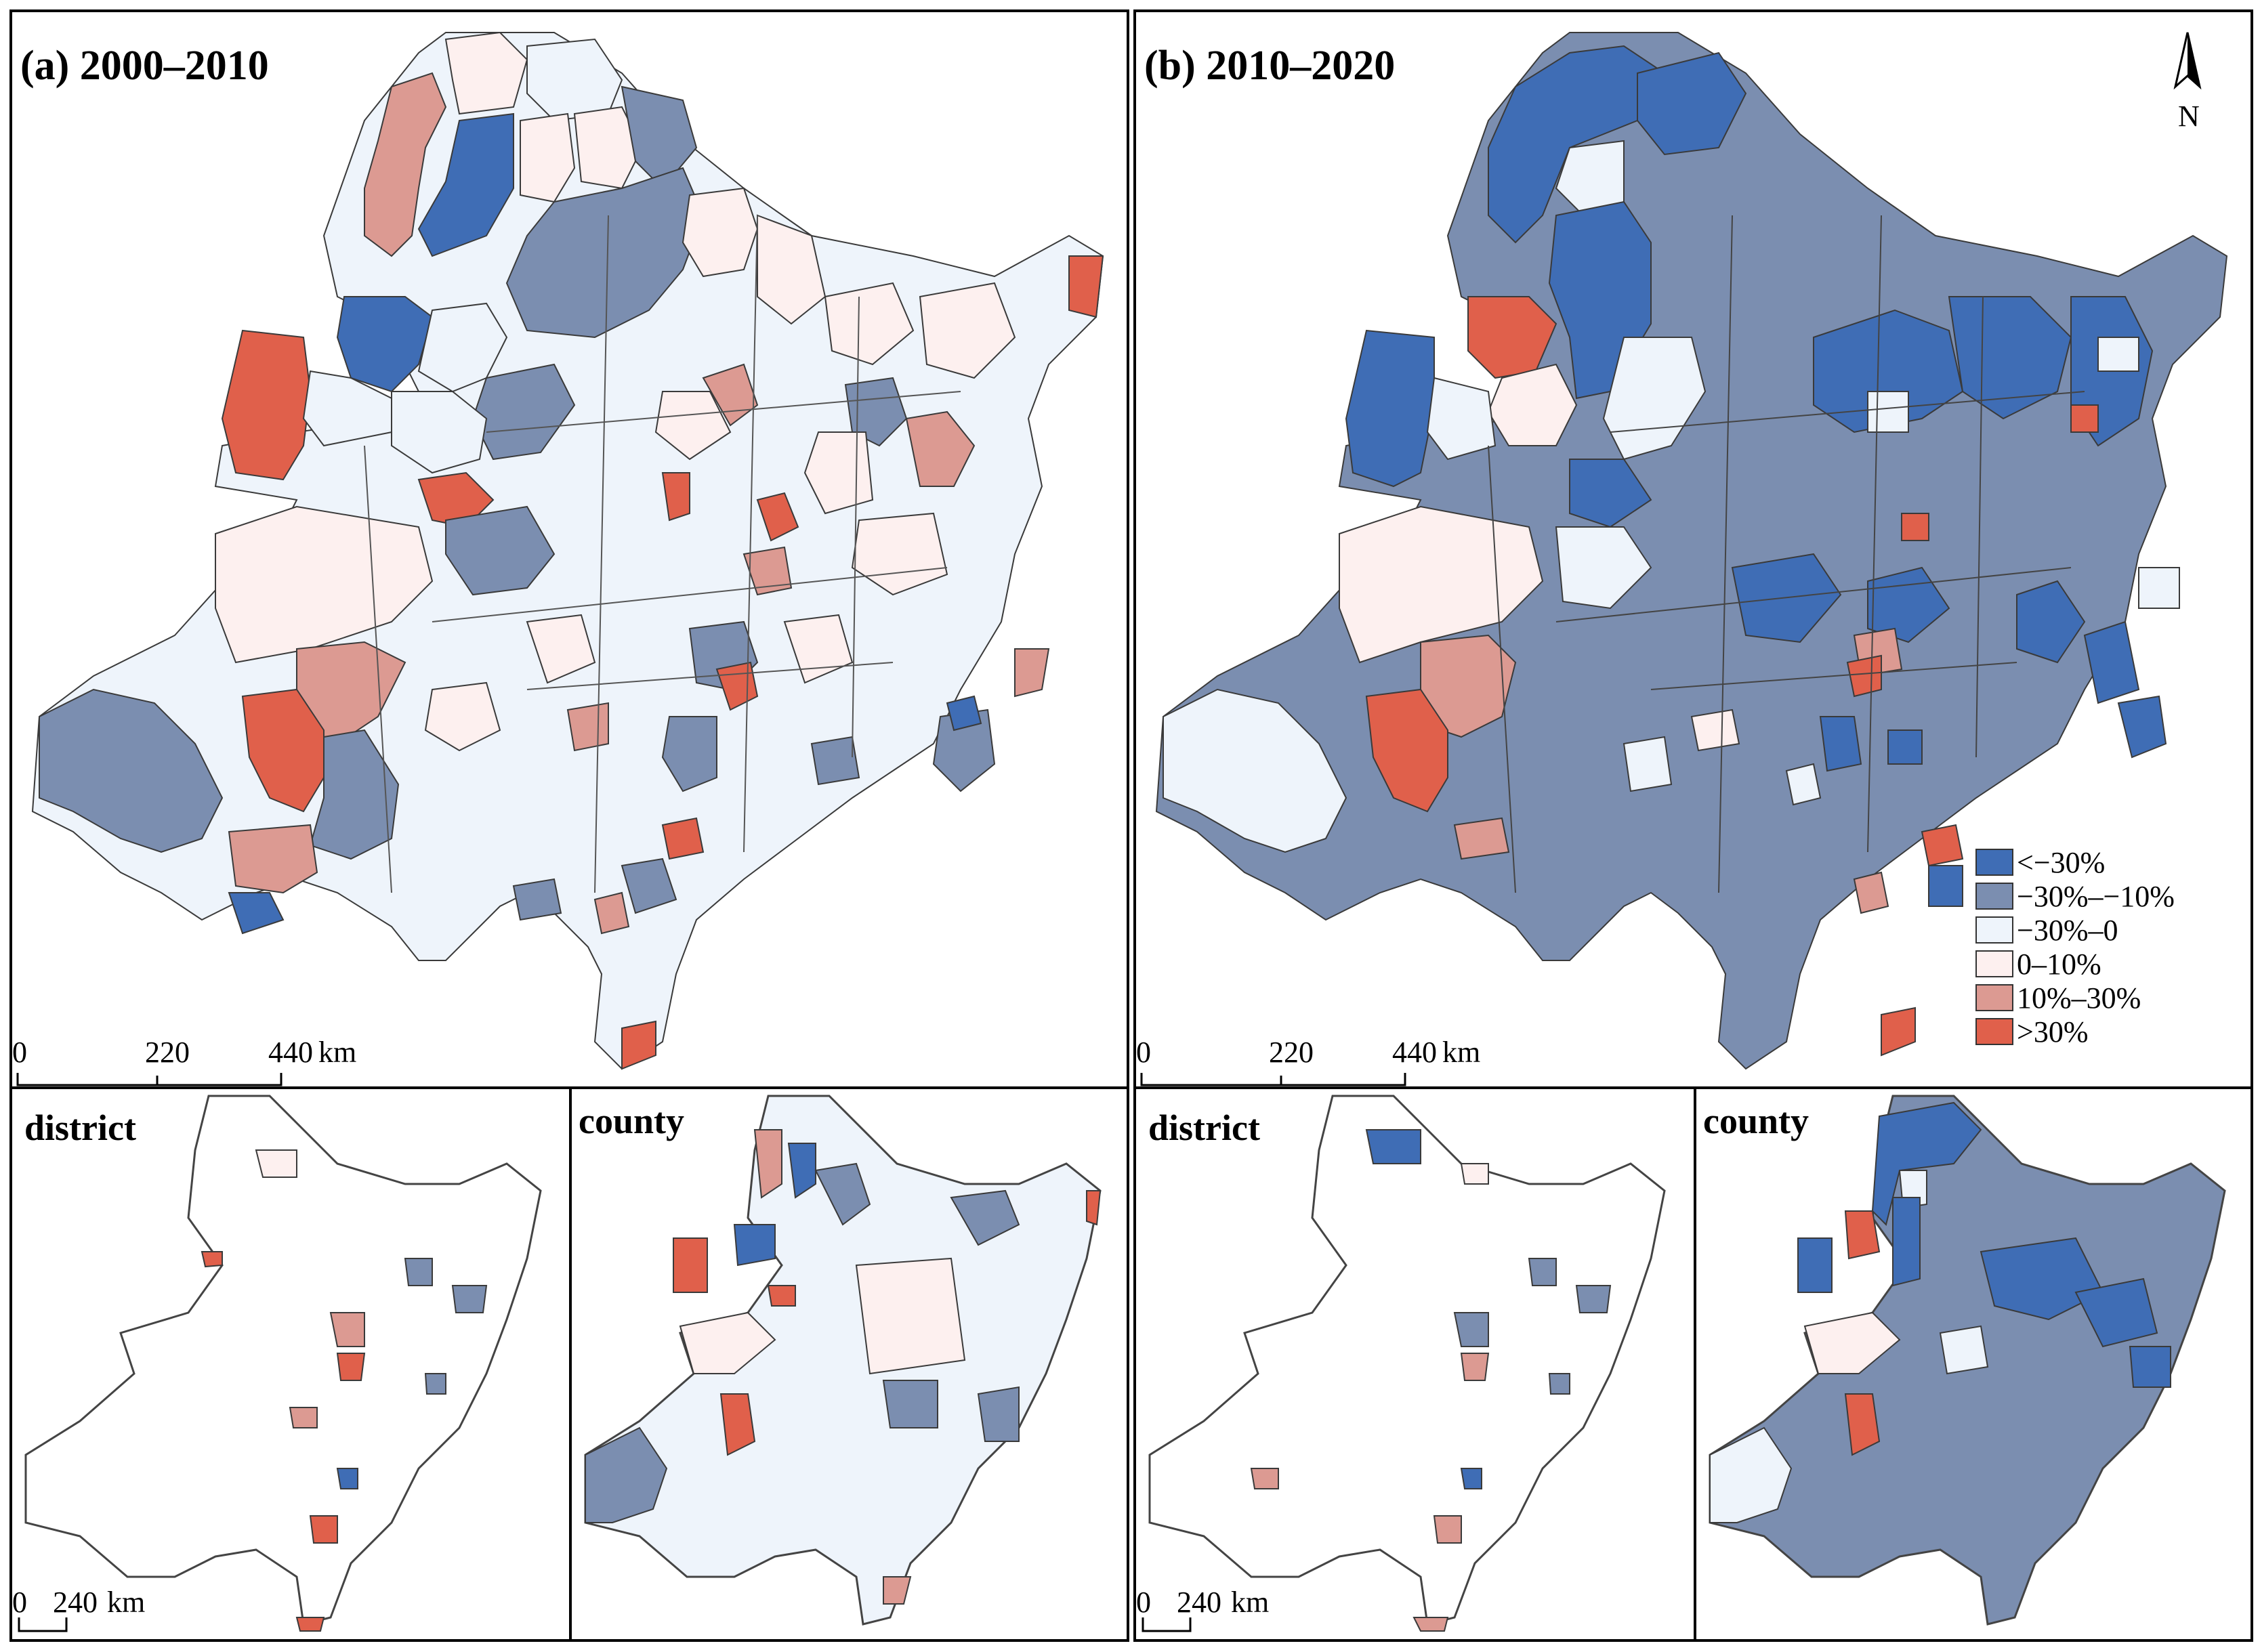 This screenshot has width=2260, height=1652. What do you see at coordinates (2061, 862) in the screenshot?
I see `legend-label-1: <−30%` at bounding box center [2061, 862].